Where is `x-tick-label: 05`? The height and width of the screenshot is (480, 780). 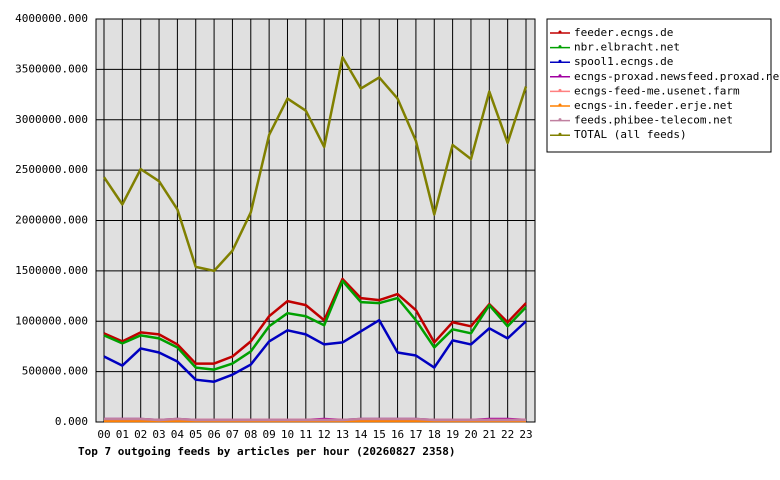 x-tick-label: 05 is located at coordinates (195, 434).